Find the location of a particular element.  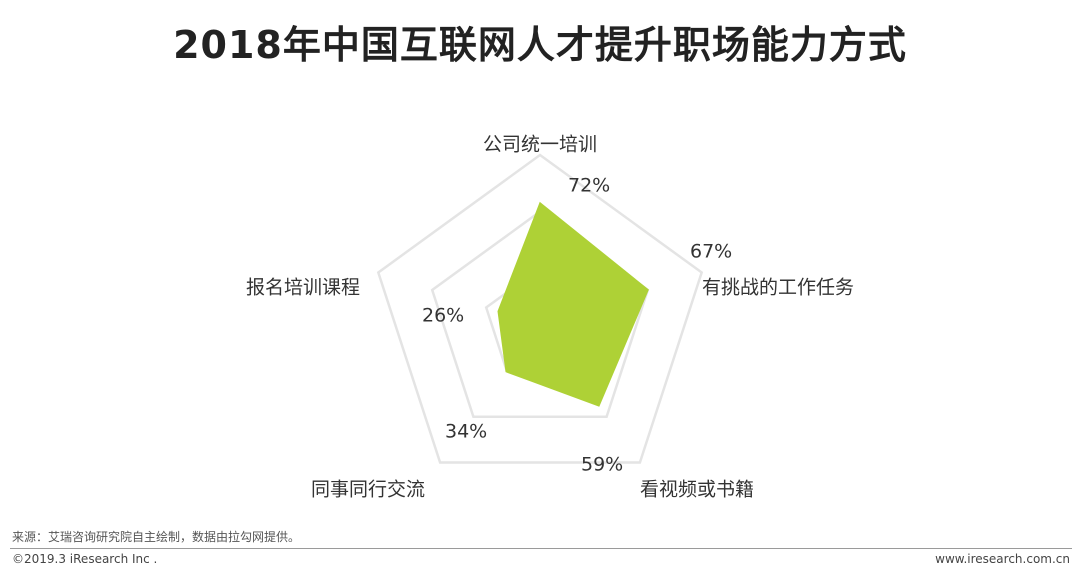

data-polygon is located at coordinates (573, 304).